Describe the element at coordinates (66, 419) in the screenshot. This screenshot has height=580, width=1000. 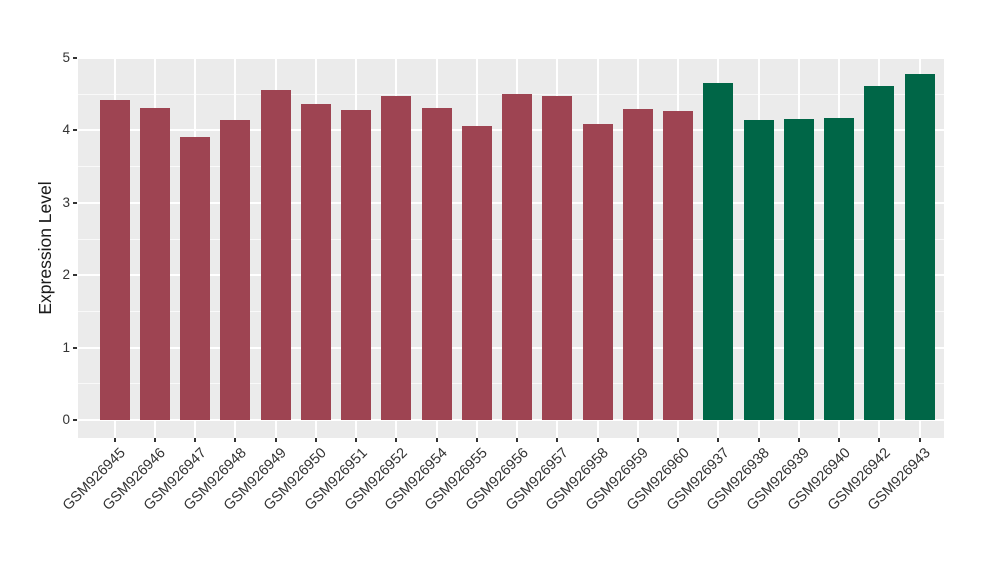
I see `y-tick-label: 0` at that location.